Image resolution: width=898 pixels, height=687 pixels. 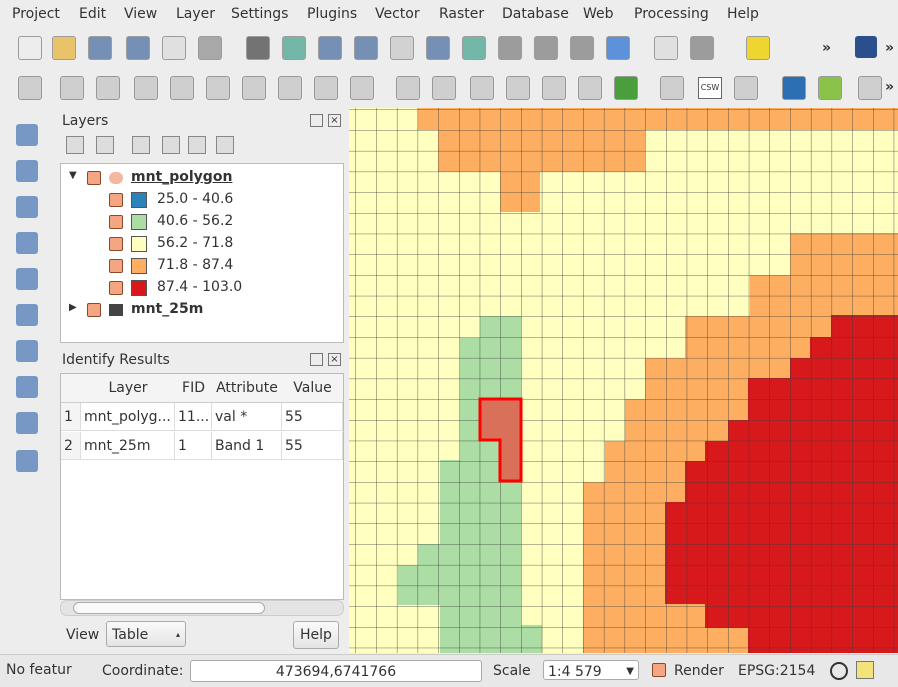 What do you see at coordinates (260, 14) in the screenshot?
I see `menu-item: Settings` at bounding box center [260, 14].